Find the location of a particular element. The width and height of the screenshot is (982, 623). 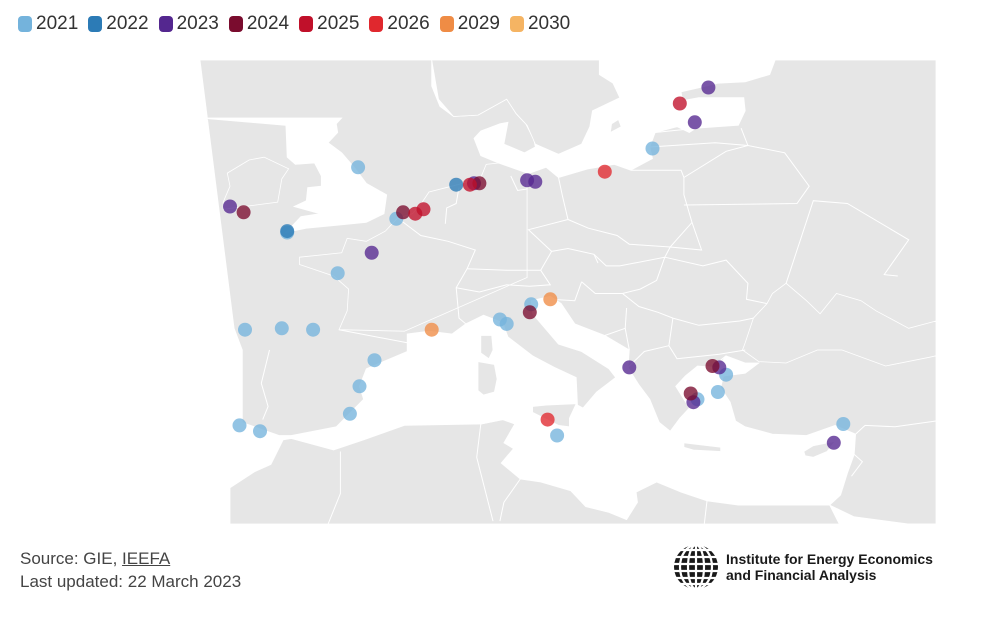

legend-item-2022: 2022 is located at coordinates (118, 24).